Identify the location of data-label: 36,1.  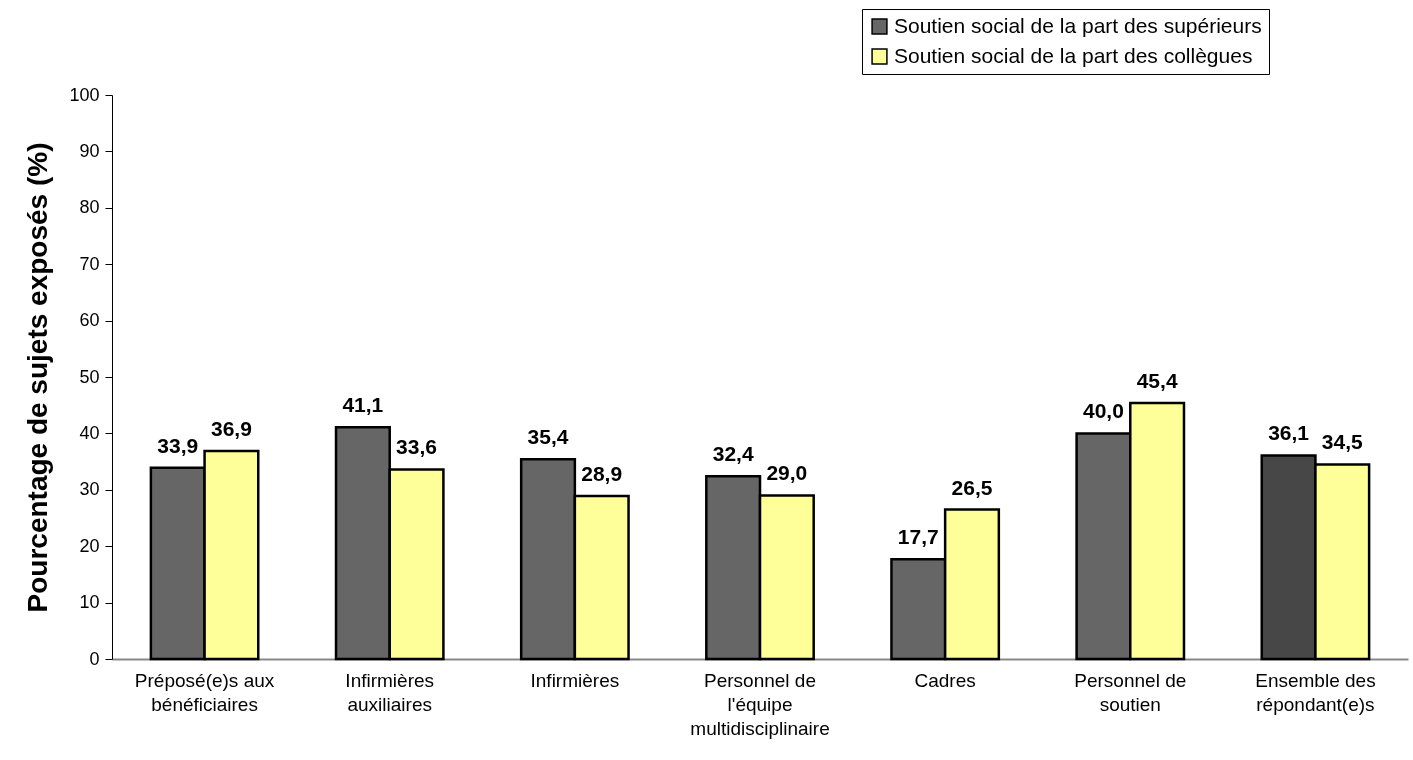
(1289, 433).